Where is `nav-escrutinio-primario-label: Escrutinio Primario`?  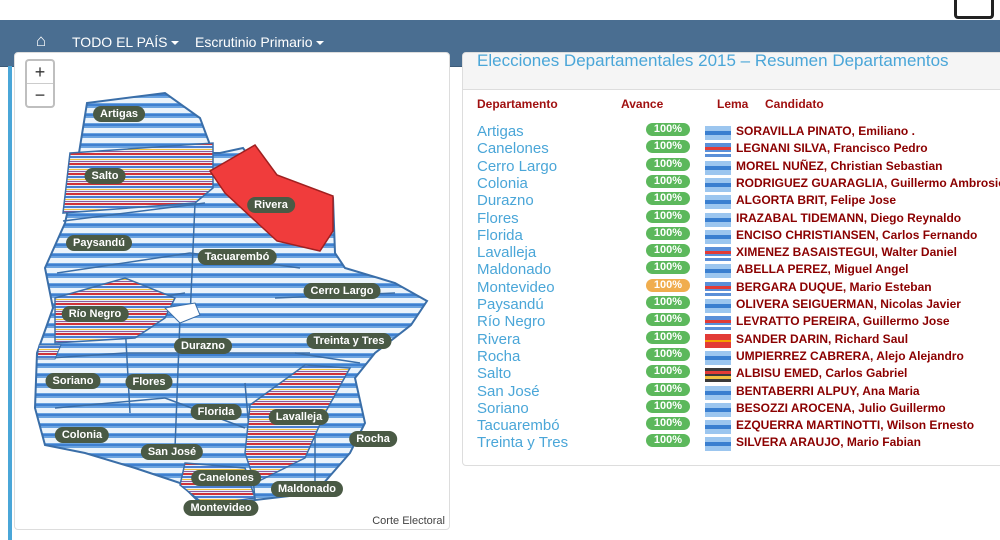
nav-escrutinio-primario-label: Escrutinio Primario is located at coordinates (254, 42).